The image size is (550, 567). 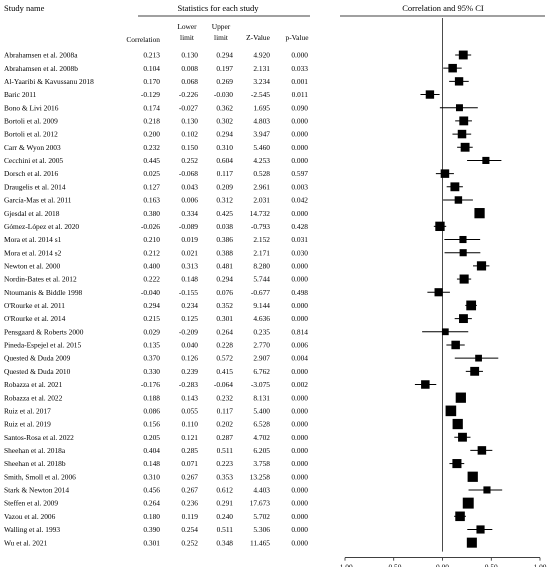 What do you see at coordinates (224, 186) in the screenshot?
I see `col-upper-cell: 0.209` at bounding box center [224, 186].